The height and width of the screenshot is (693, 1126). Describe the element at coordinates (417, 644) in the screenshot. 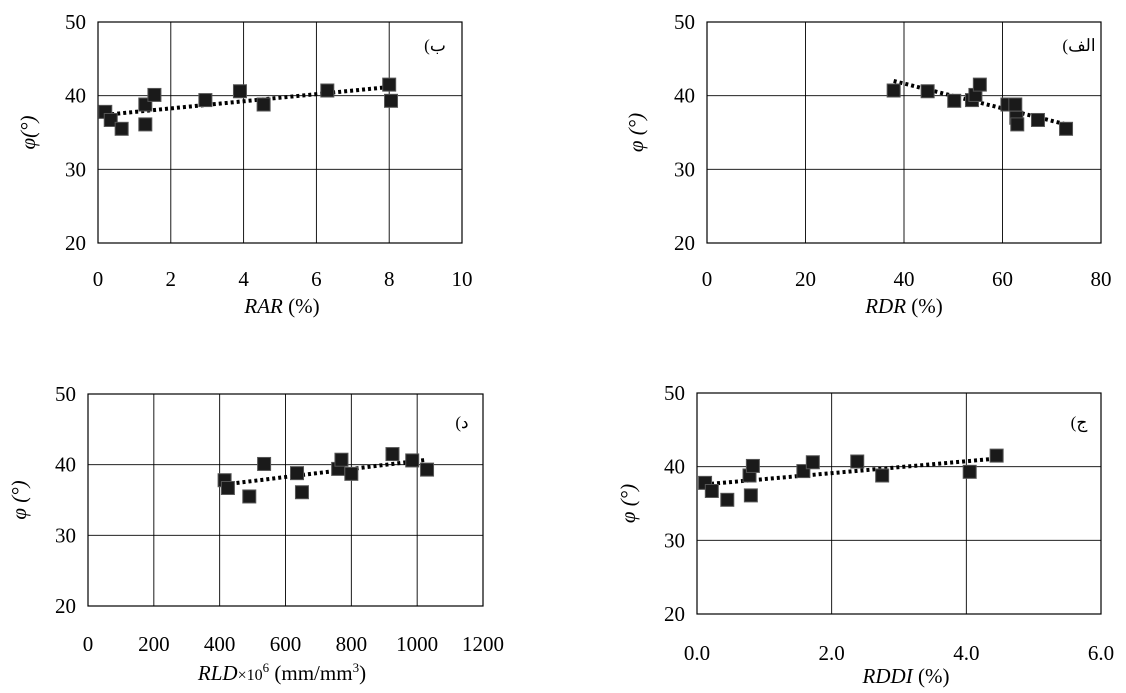

I see `x-tick-label: 1000` at that location.